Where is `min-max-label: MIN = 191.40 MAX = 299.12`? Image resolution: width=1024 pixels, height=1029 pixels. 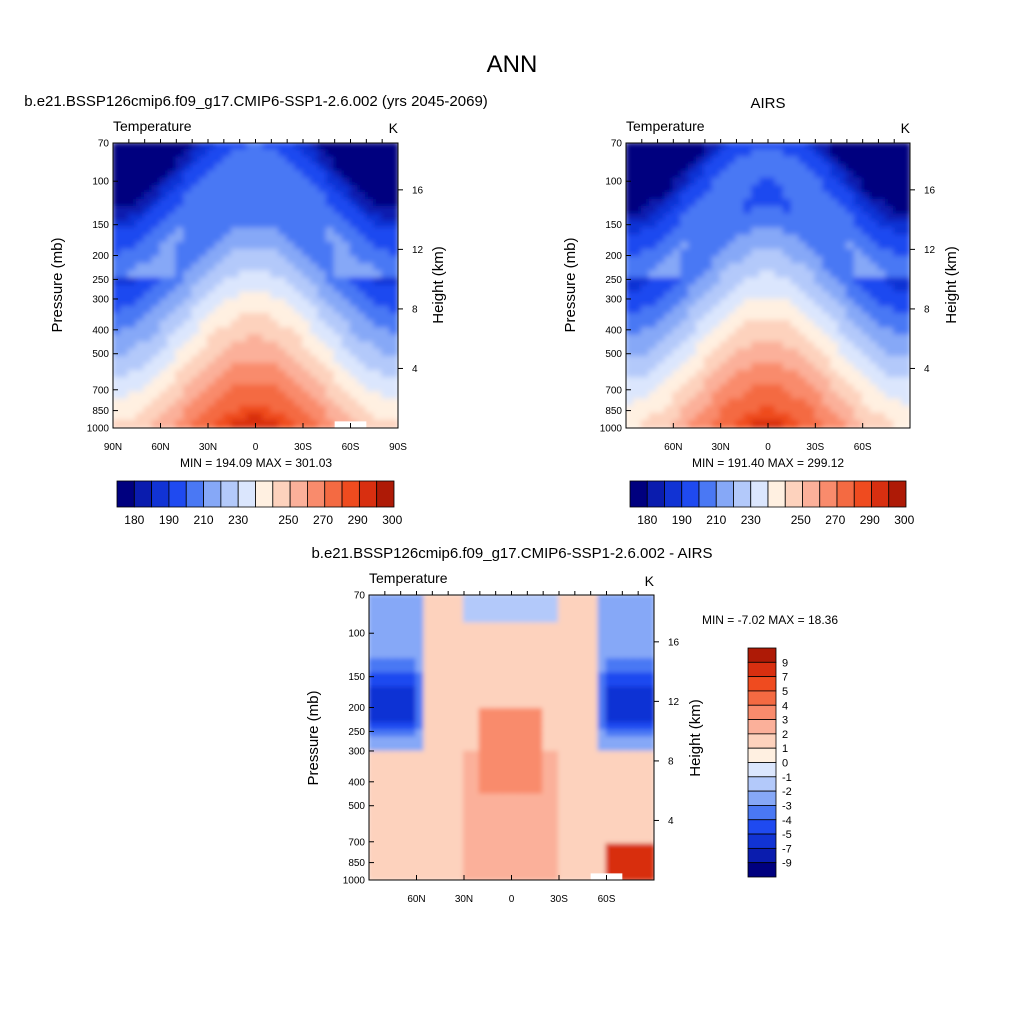
min-max-label: MIN = 191.40 MAX = 299.12 is located at coordinates (768, 463).